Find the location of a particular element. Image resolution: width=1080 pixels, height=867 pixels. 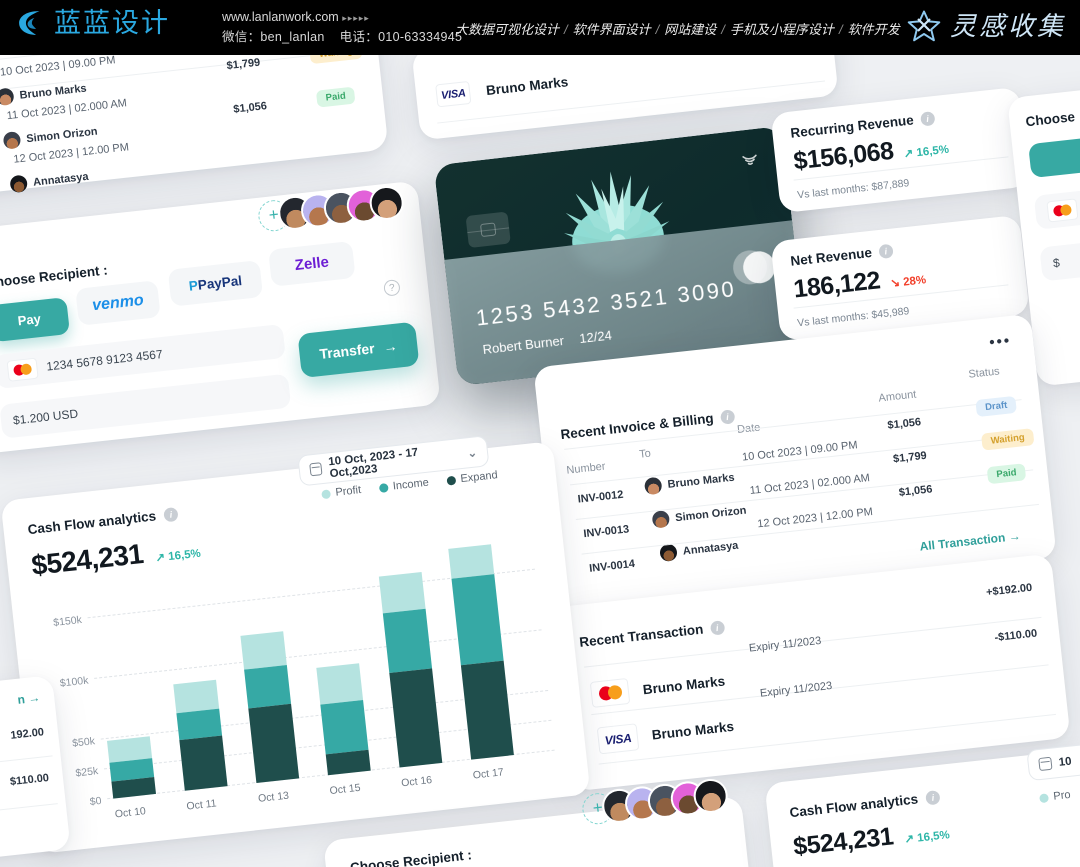

payment-method-venmo: venmo is located at coordinates (118, 303).